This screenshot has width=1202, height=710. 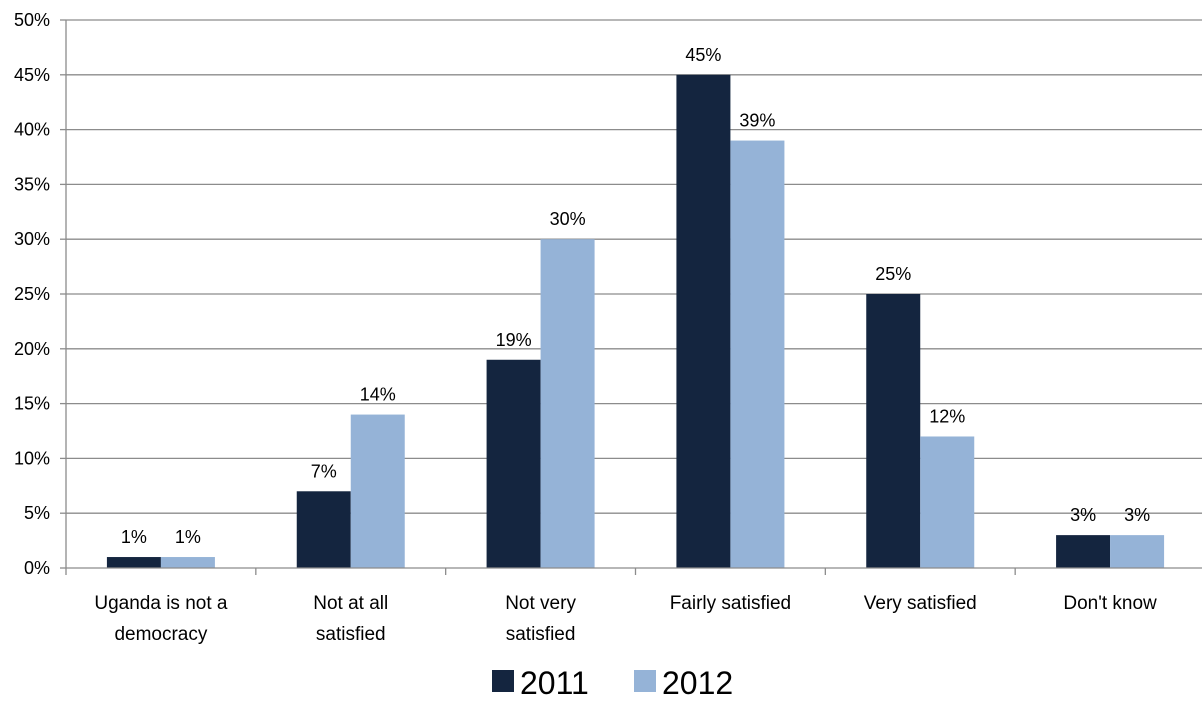 I want to click on x-category-label: Not at all satisfied, so click(x=350, y=619).